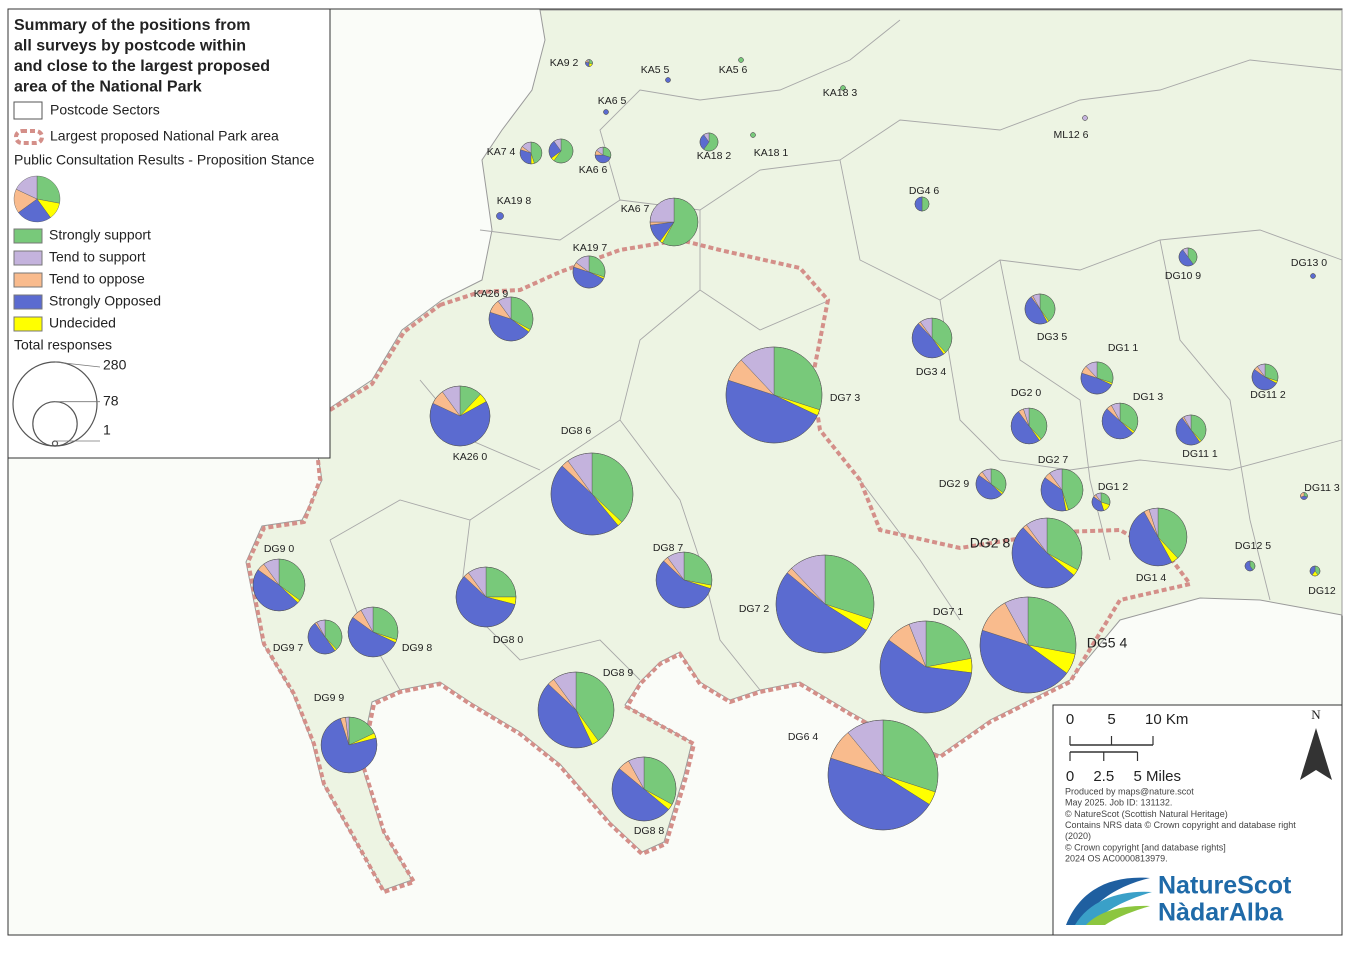  Describe the element at coordinates (111, 400) in the screenshot. I see `legend-size-label: 78` at that location.